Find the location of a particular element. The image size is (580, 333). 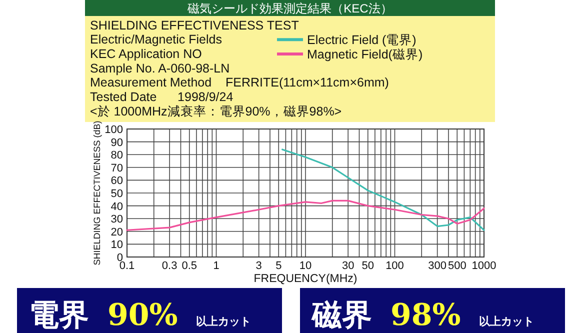

x-tick-label: 50 is located at coordinates (368, 266).